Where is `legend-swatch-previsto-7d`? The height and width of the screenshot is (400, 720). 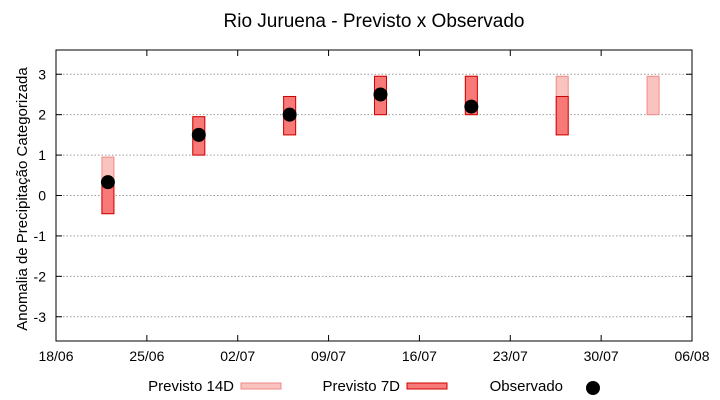 legend-swatch-previsto-7d is located at coordinates (427, 386).